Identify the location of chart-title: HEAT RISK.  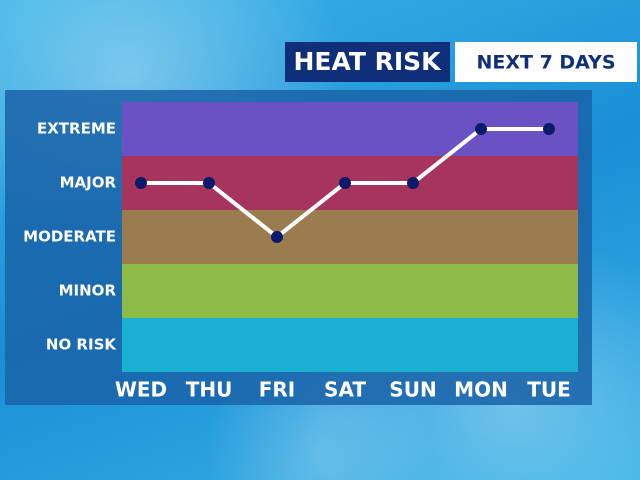
(367, 61).